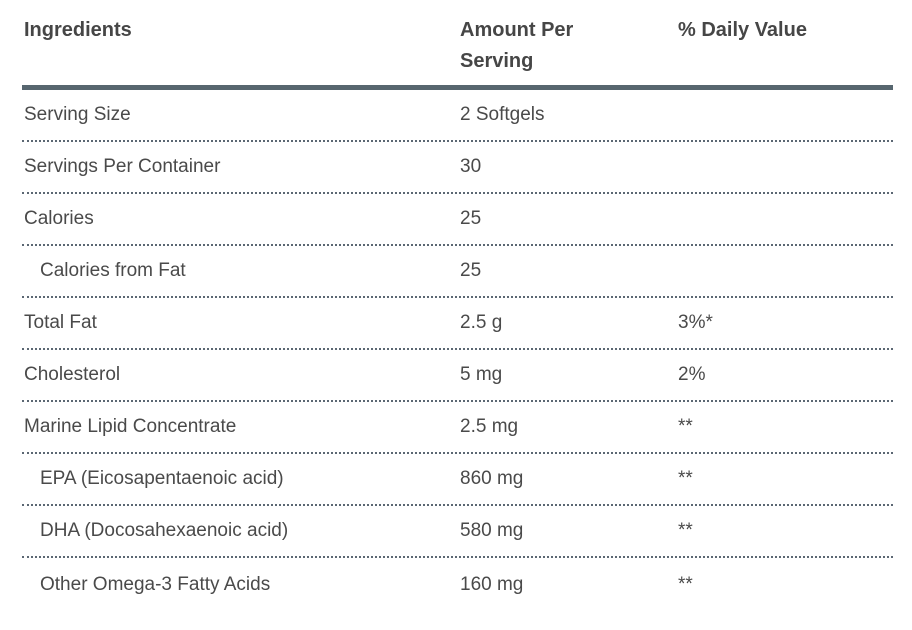 The image size is (912, 630). What do you see at coordinates (162, 478) in the screenshot?
I see `ingredient-label: EPA (Eicosapentaenoic acid)` at bounding box center [162, 478].